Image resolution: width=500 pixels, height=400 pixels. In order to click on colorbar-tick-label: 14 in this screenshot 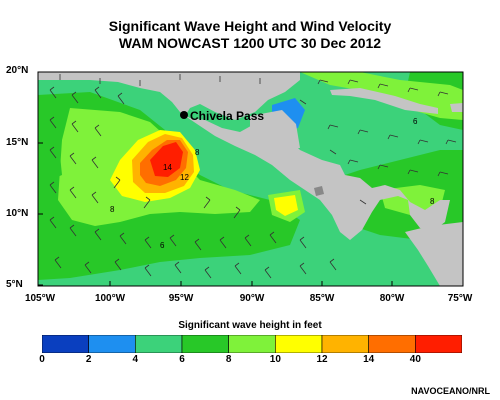, I will do `click(369, 359)`.